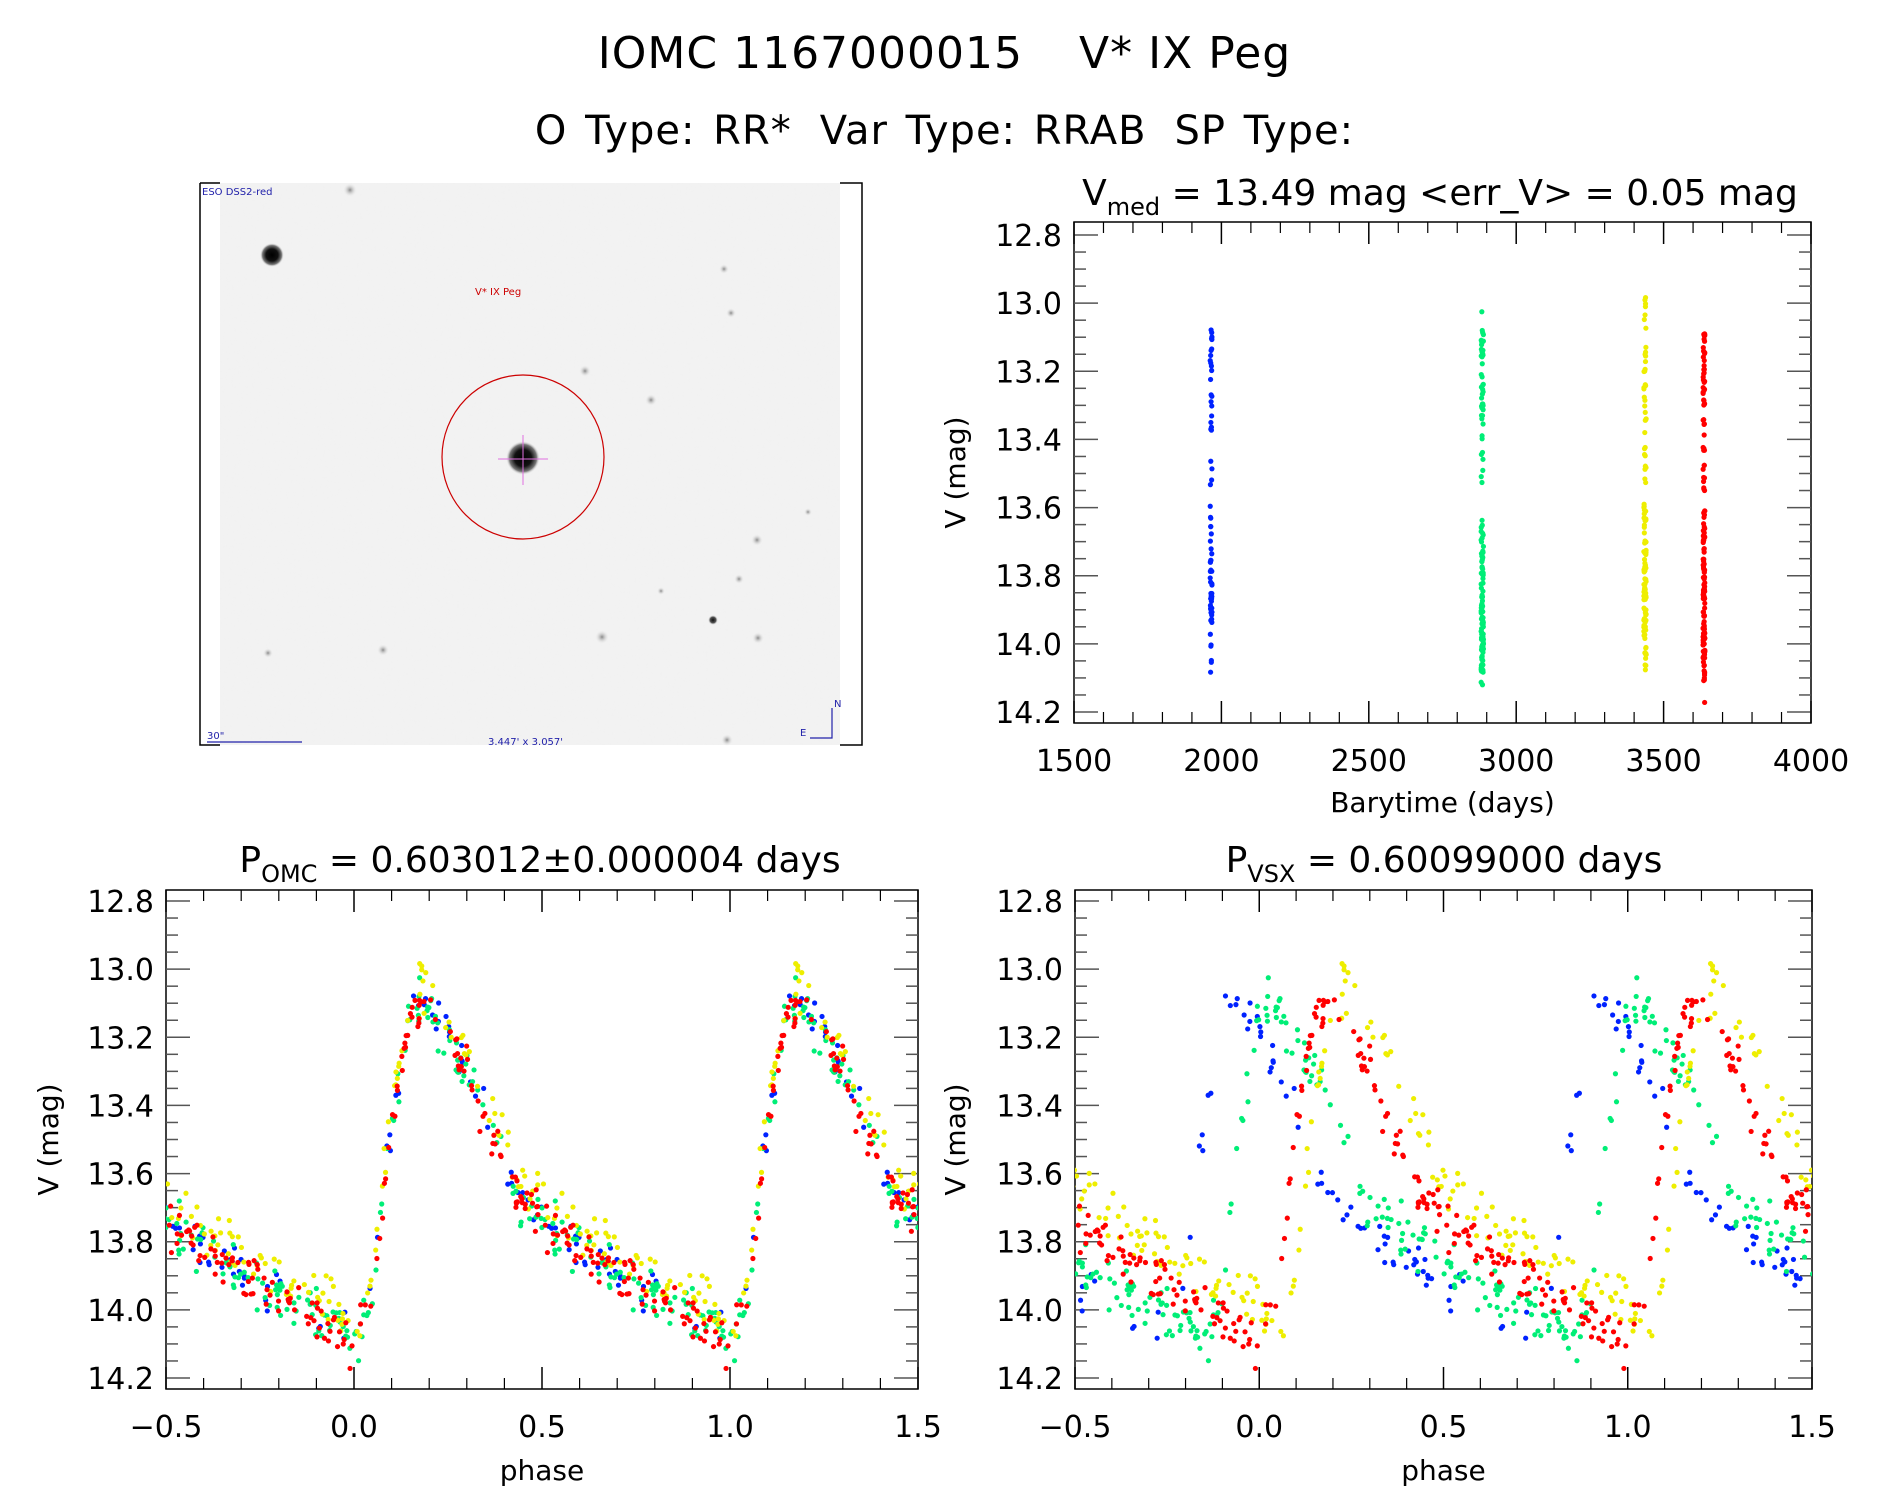 The image size is (1889, 1494). Describe the element at coordinates (803, 733) in the screenshot. I see `compass-east-label: E` at that location.